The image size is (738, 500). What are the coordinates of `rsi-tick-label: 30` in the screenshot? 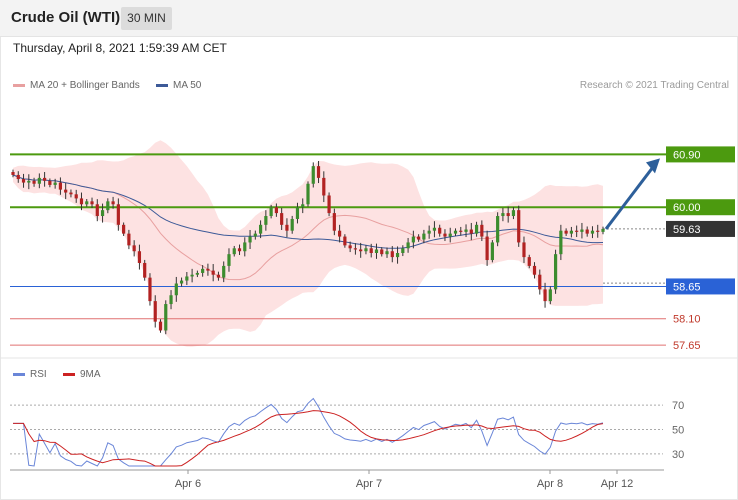 It's located at (678, 455).